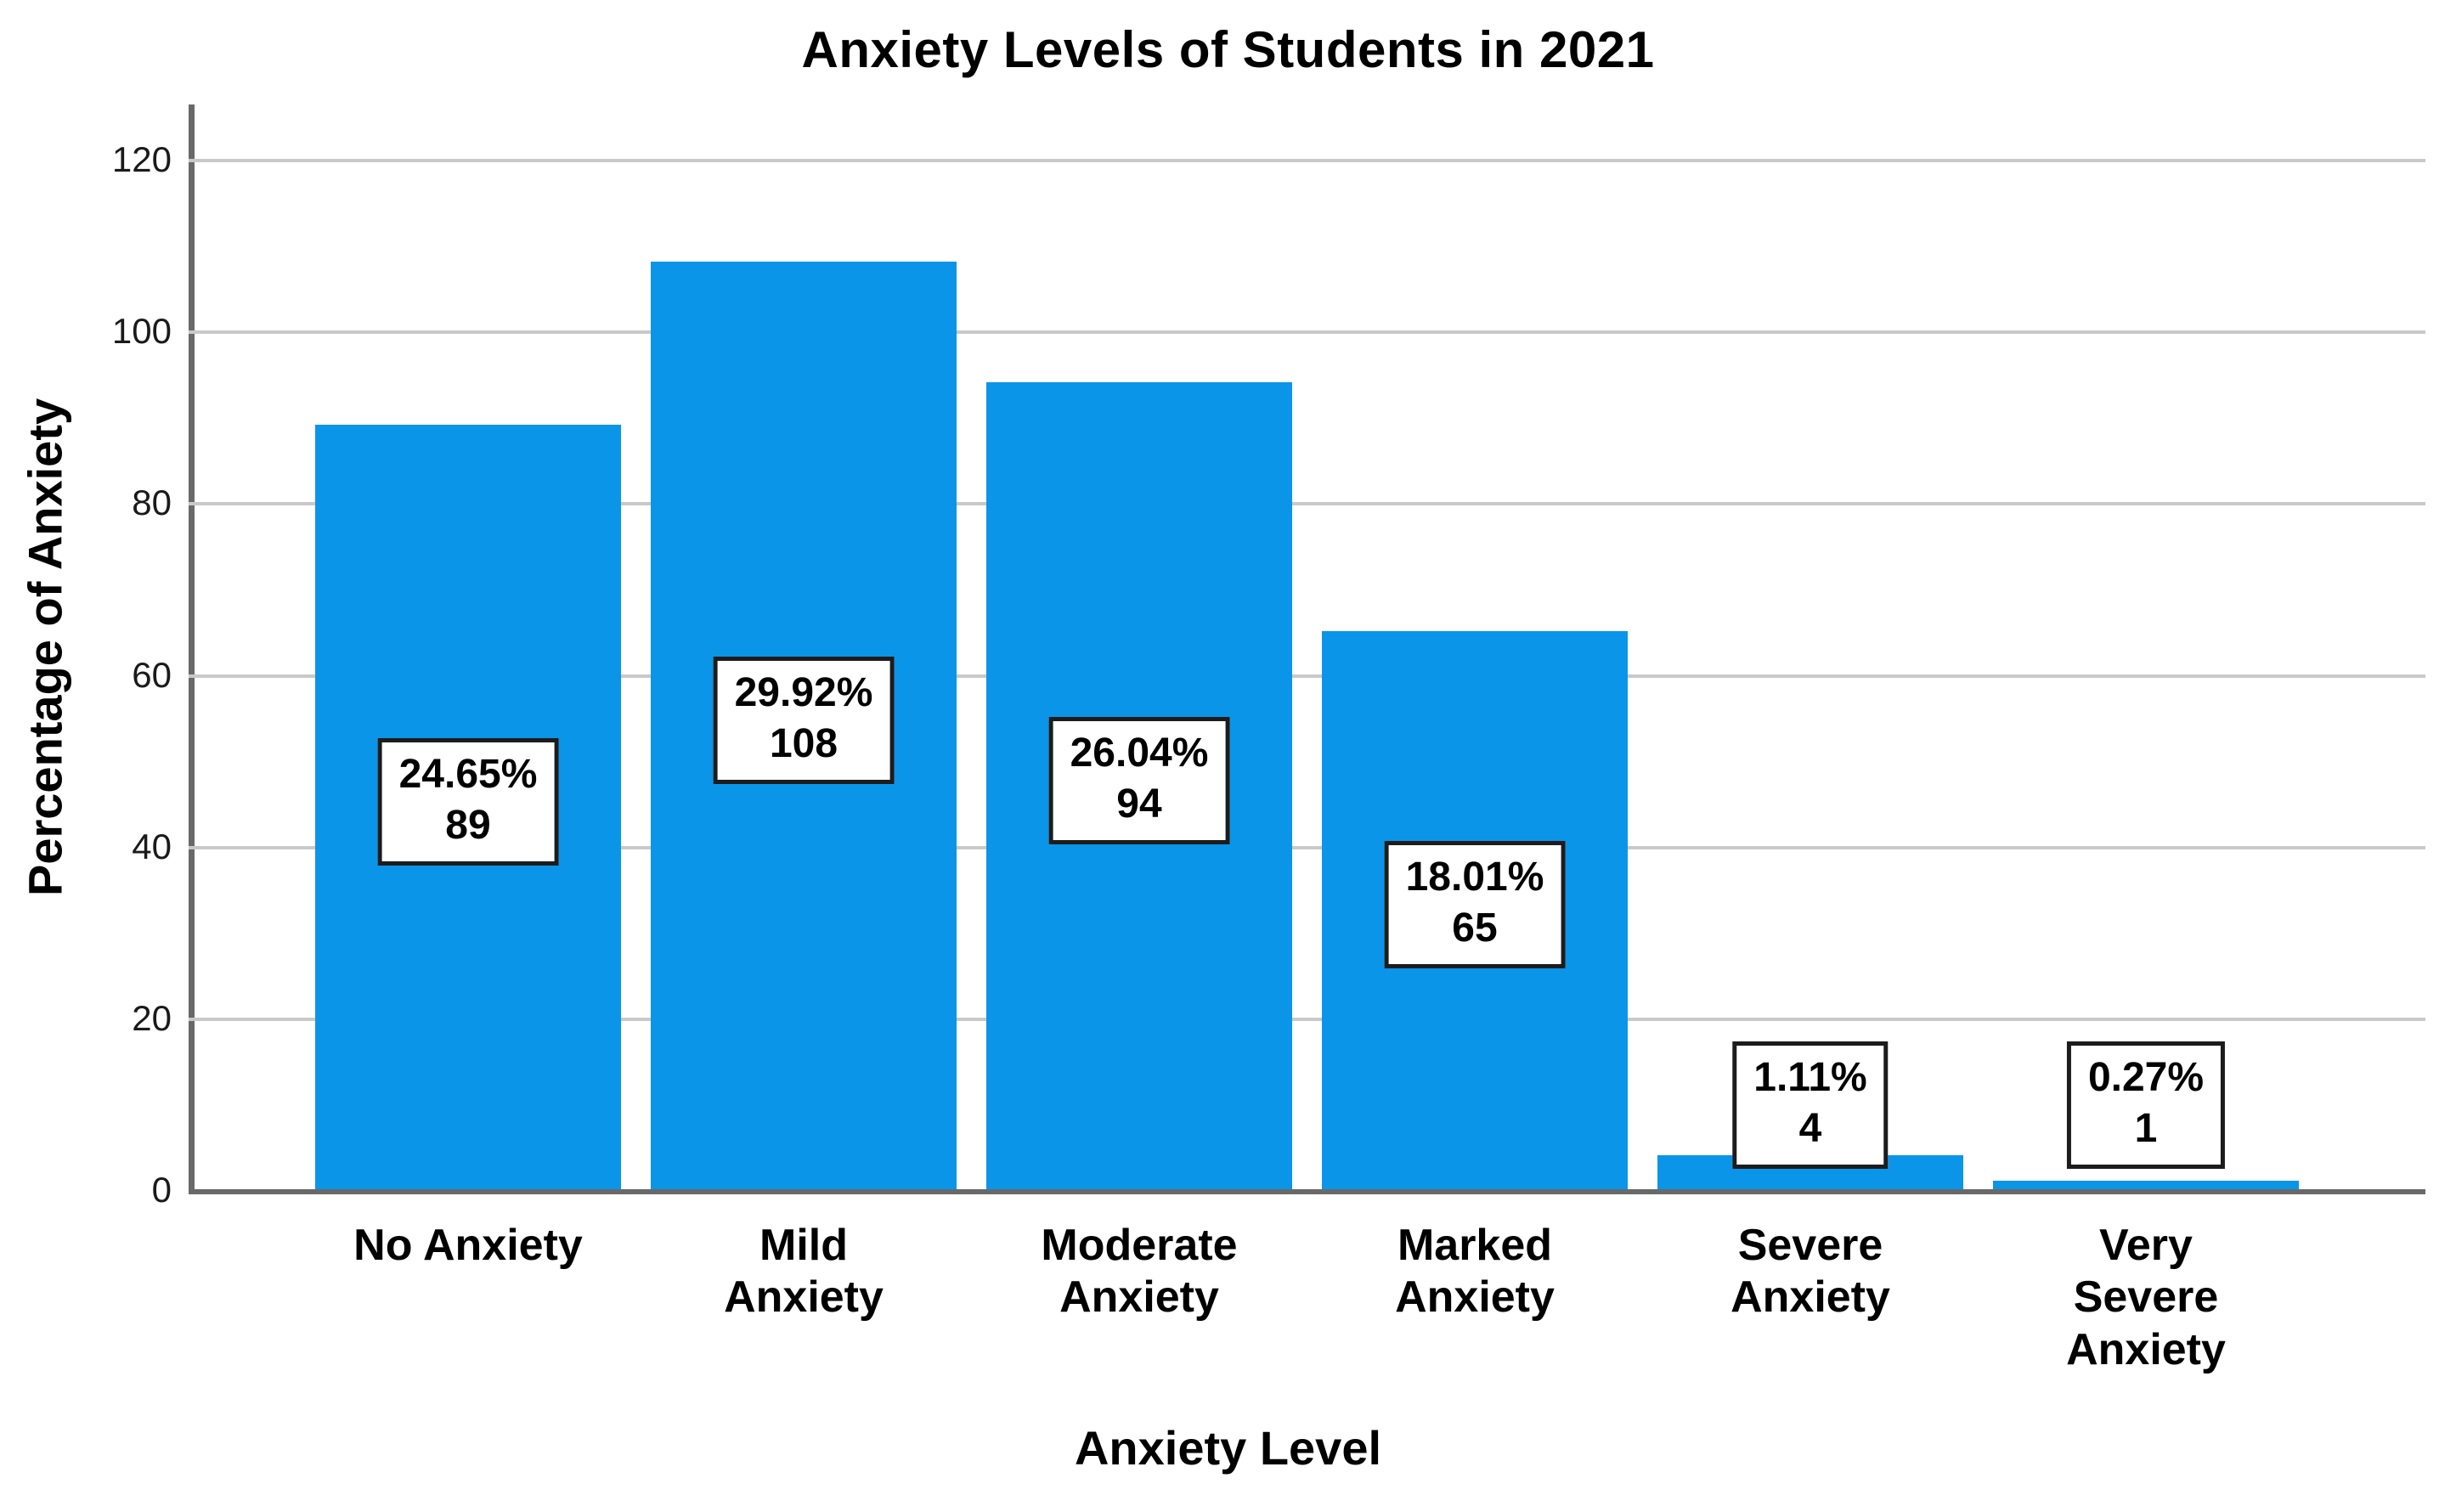 The height and width of the screenshot is (1512, 2456). I want to click on x-axis-line, so click(1307, 1191).